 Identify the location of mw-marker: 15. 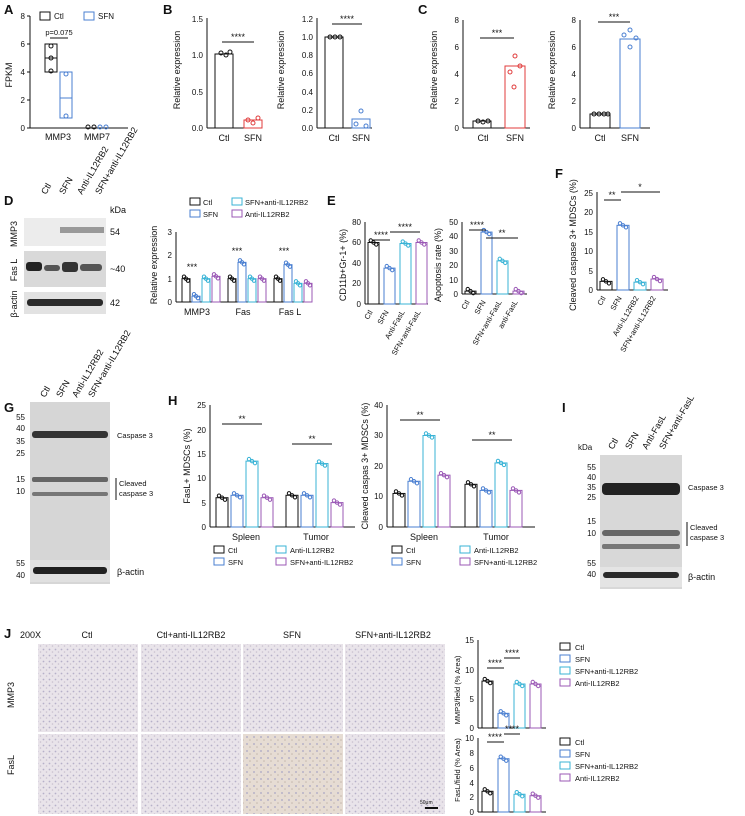
(20, 479).